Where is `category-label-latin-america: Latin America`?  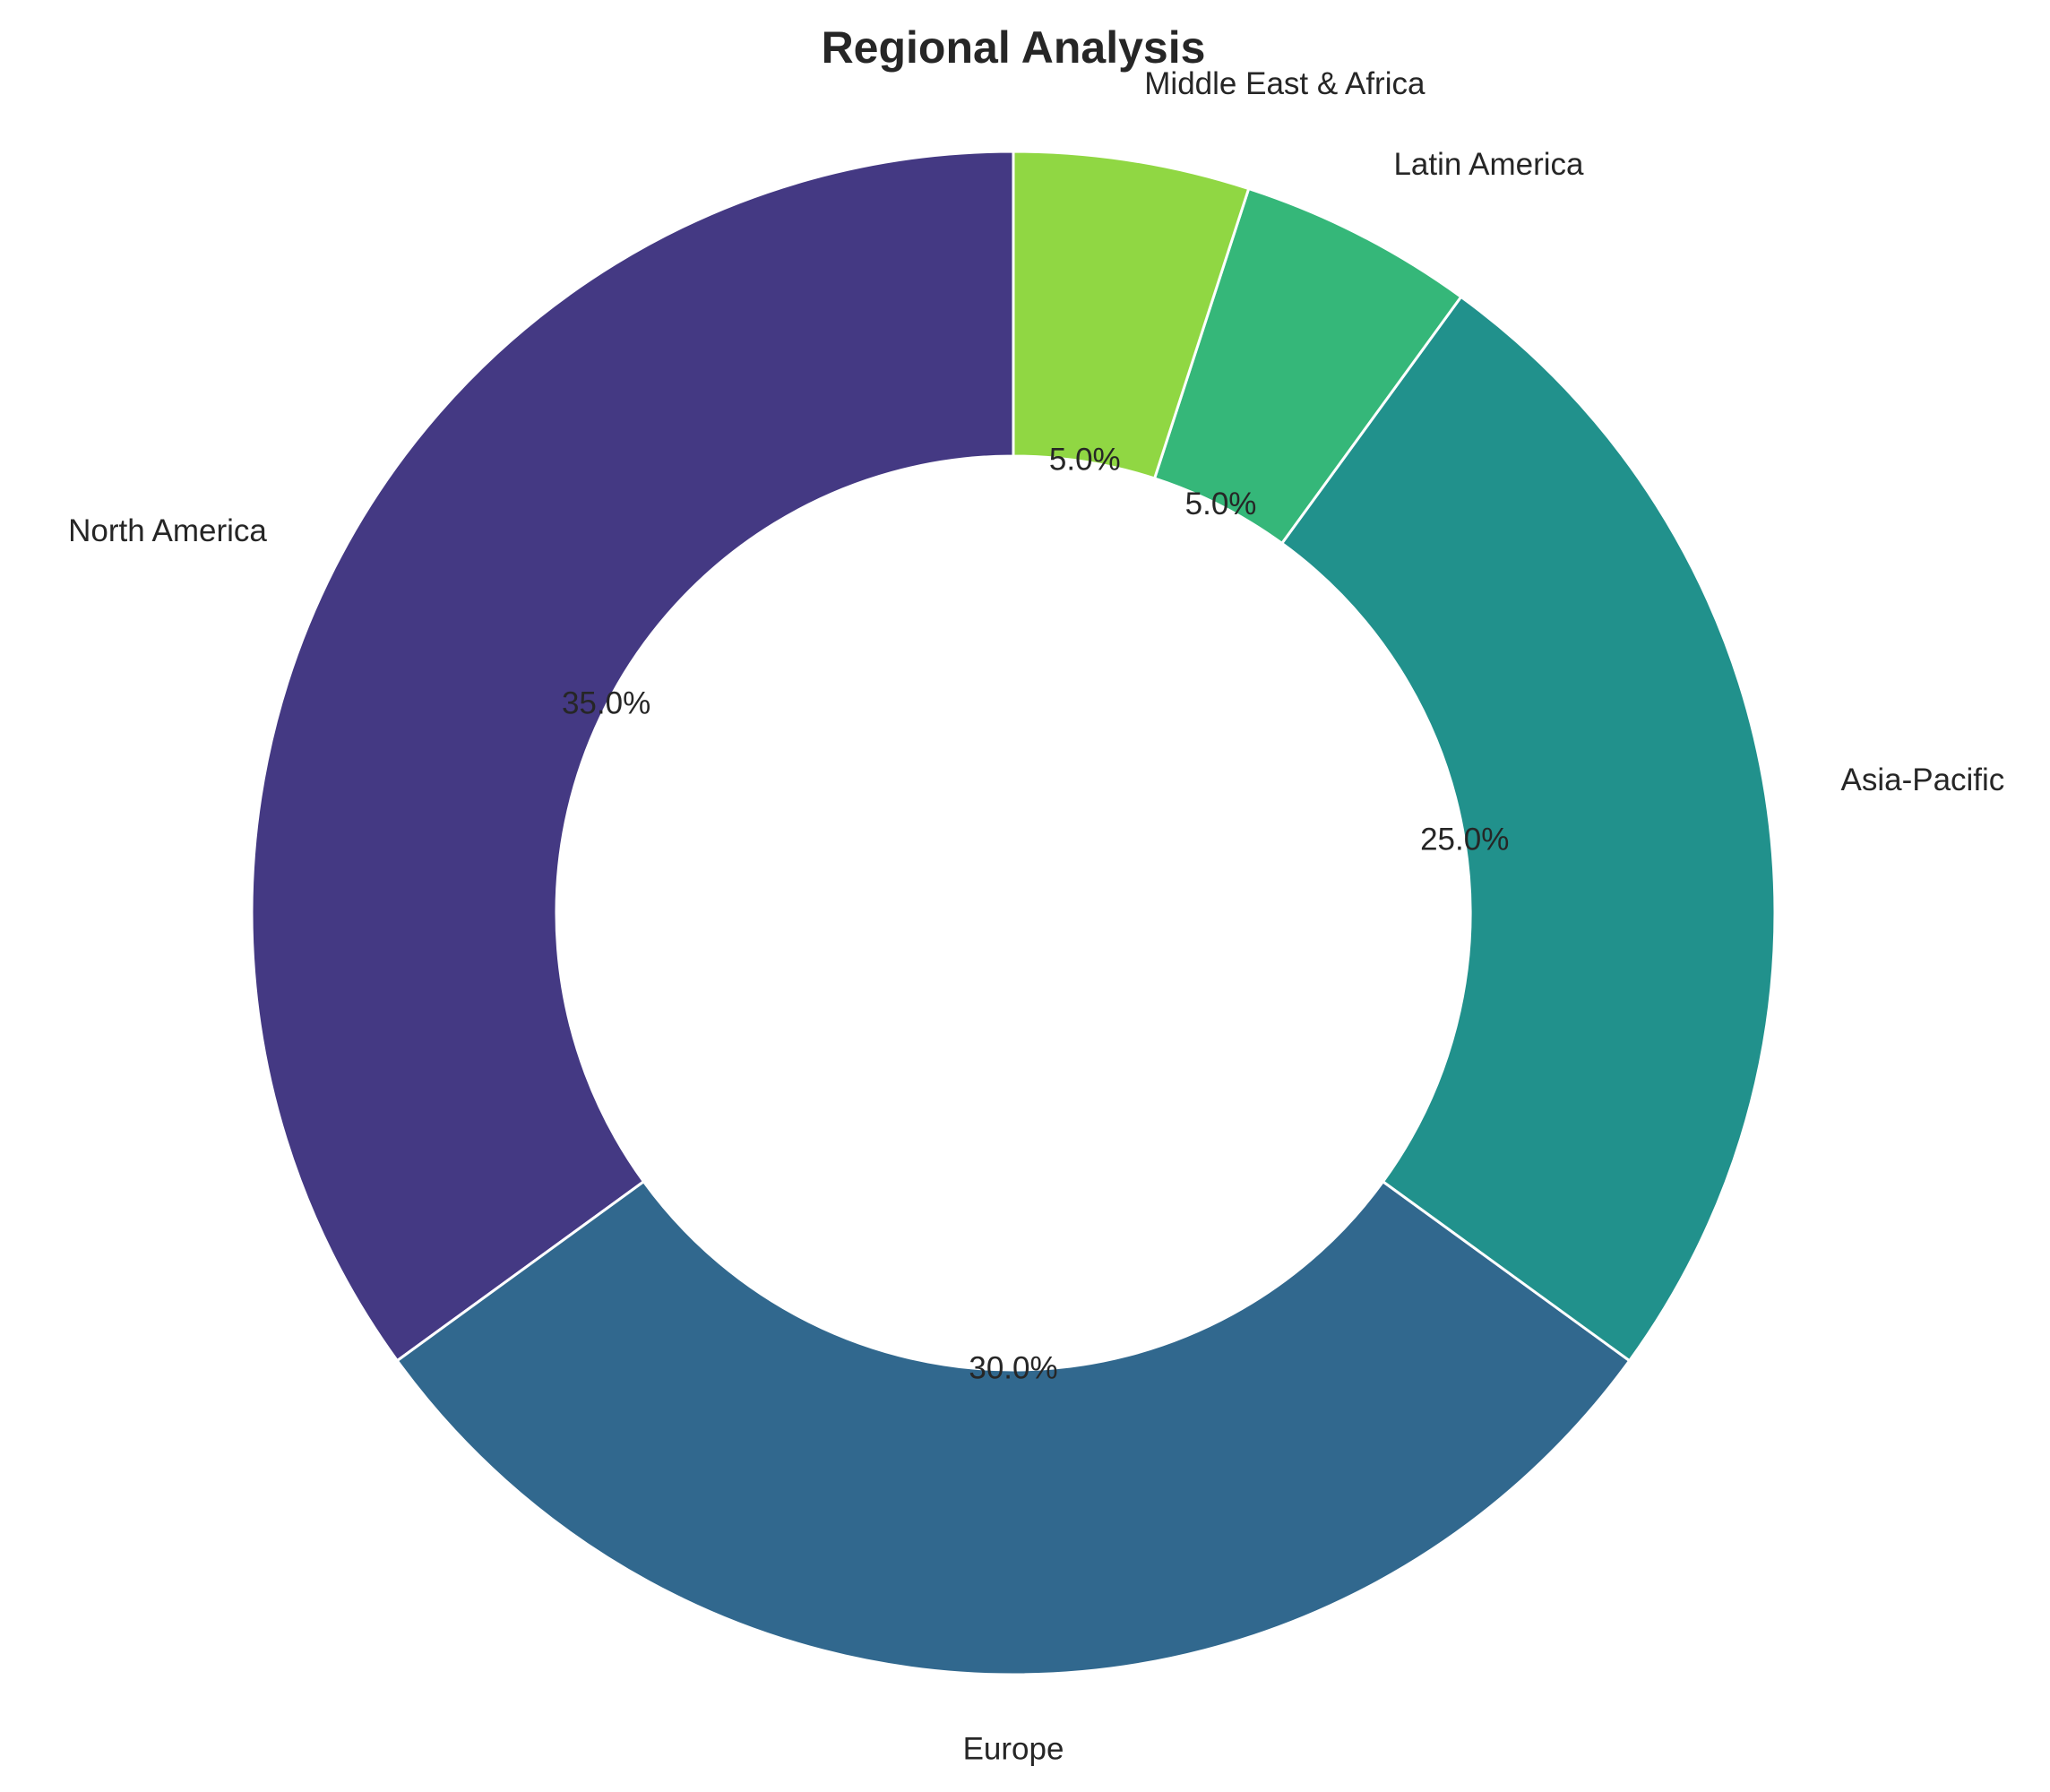 category-label-latin-america: Latin America is located at coordinates (1488, 164).